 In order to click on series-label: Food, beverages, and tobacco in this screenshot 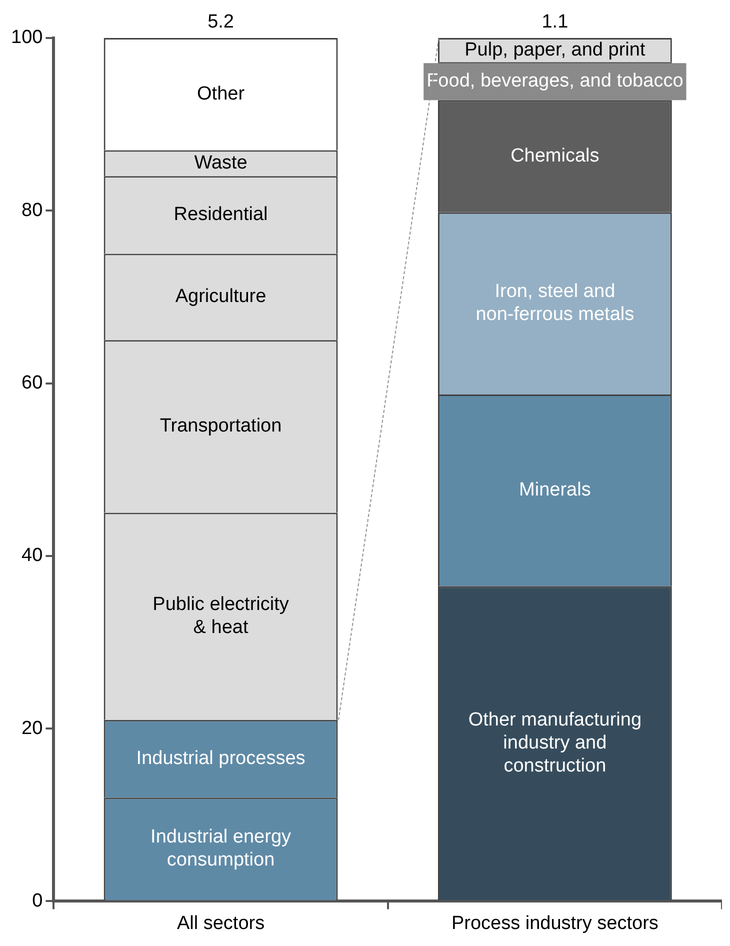, I will do `click(555, 81)`.